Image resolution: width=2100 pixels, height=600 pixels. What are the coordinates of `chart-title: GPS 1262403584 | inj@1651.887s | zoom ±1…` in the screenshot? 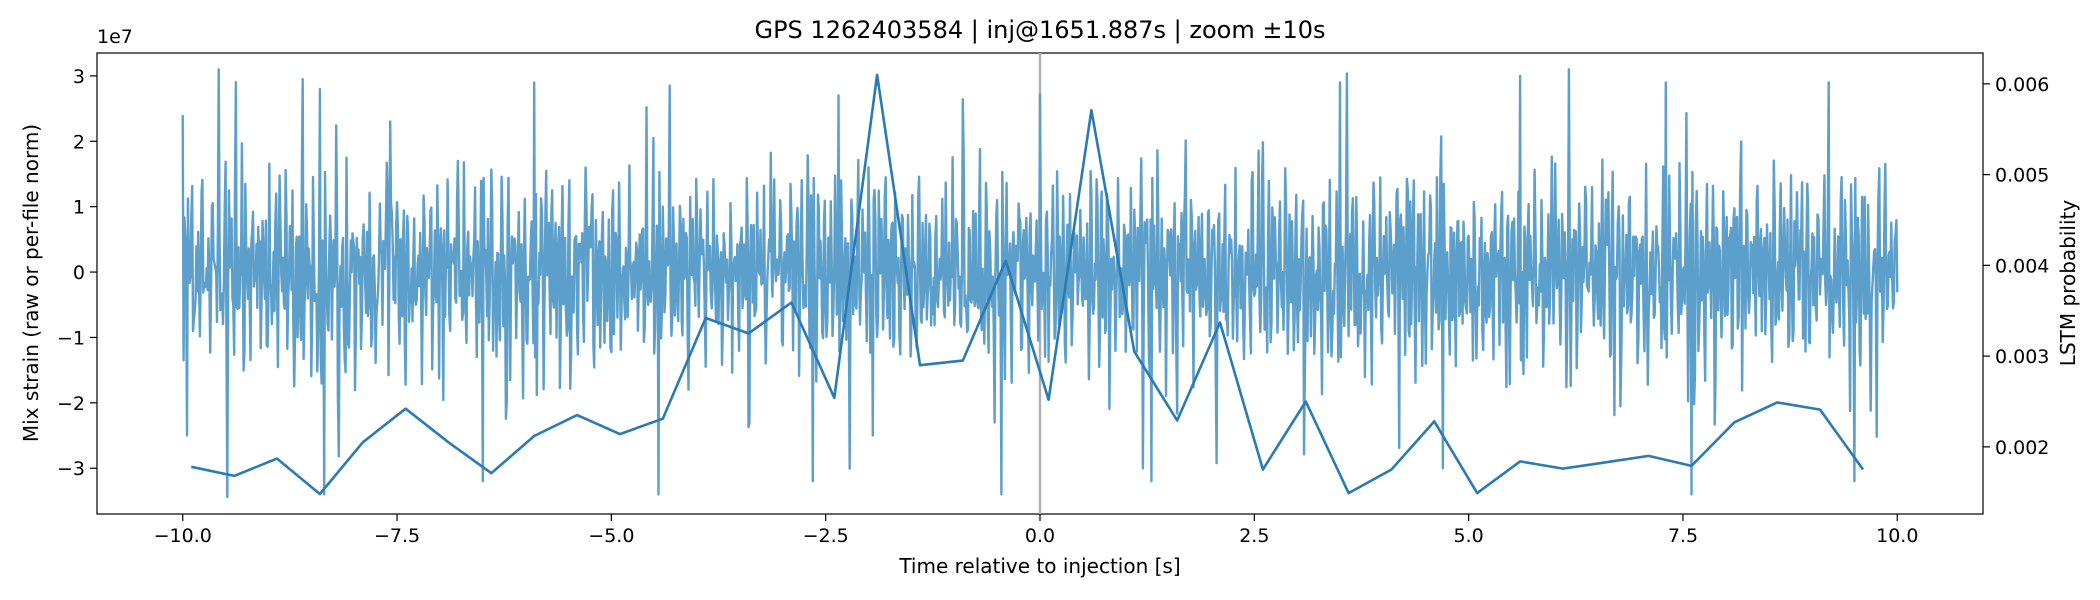 It's located at (1039, 30).